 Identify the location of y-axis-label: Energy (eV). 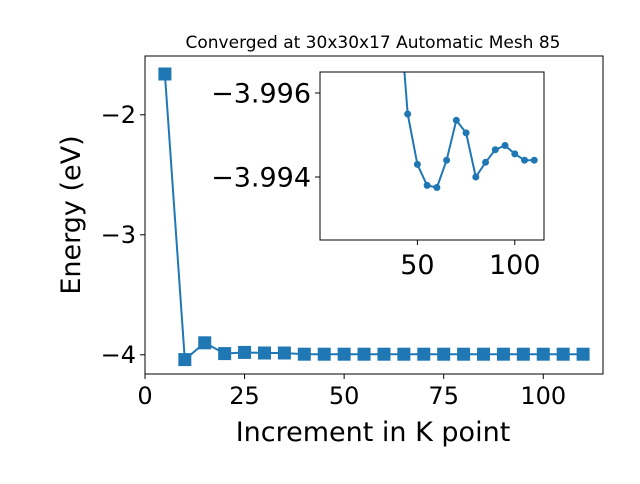
(71, 214).